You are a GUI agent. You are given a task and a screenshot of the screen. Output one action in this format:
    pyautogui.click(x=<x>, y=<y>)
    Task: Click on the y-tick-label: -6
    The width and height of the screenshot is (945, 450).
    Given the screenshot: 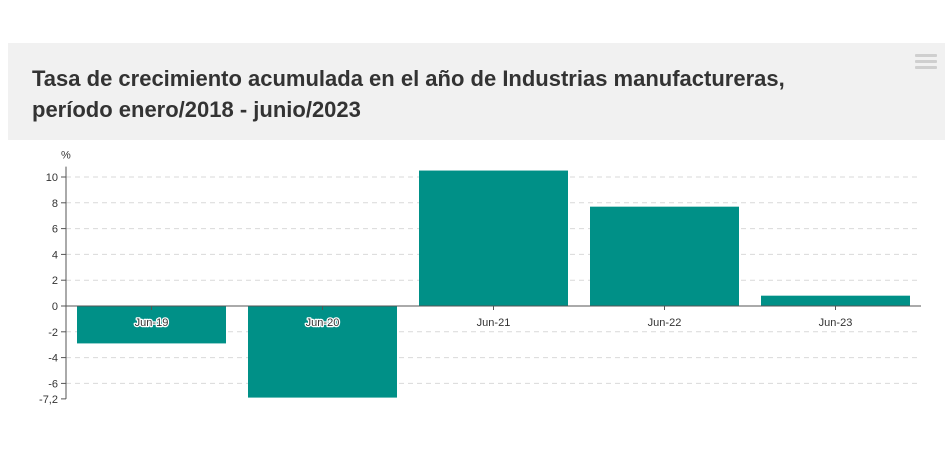 What is the action you would take?
    pyautogui.click(x=53, y=384)
    